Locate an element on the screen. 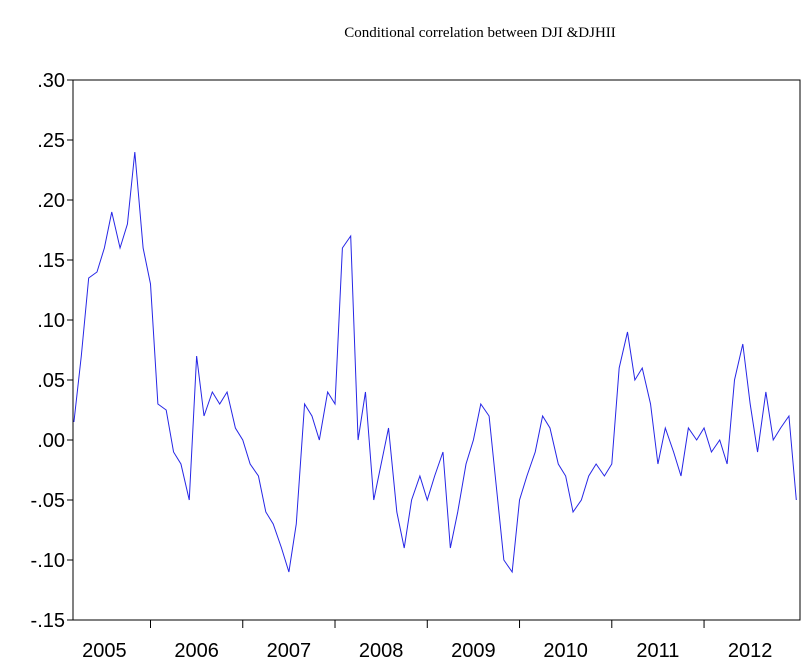 This screenshot has height=671, width=804. y-tick-label: -.15 is located at coordinates (48, 621).